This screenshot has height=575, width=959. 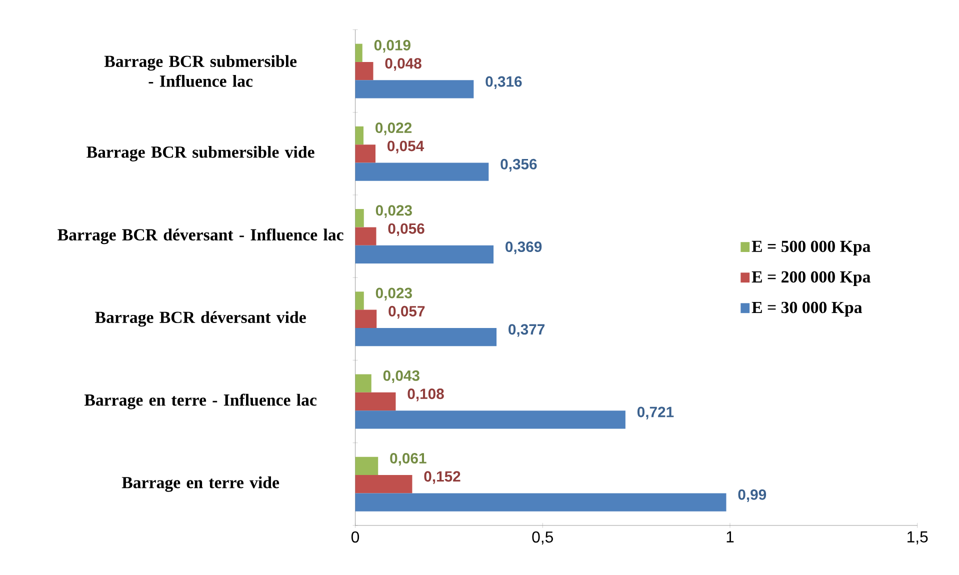 I want to click on data-label: 0,108, so click(x=426, y=395).